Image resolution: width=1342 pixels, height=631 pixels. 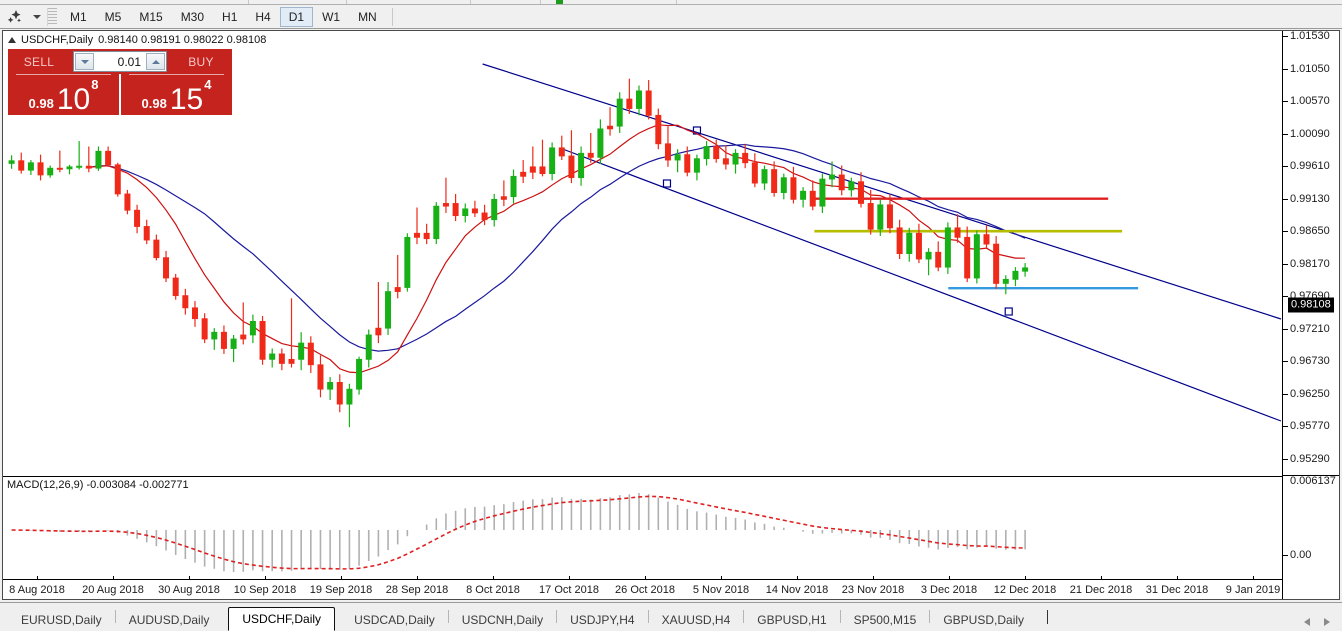 What do you see at coordinates (1301, 555) in the screenshot?
I see `macd-tick-label: 0.00` at bounding box center [1301, 555].